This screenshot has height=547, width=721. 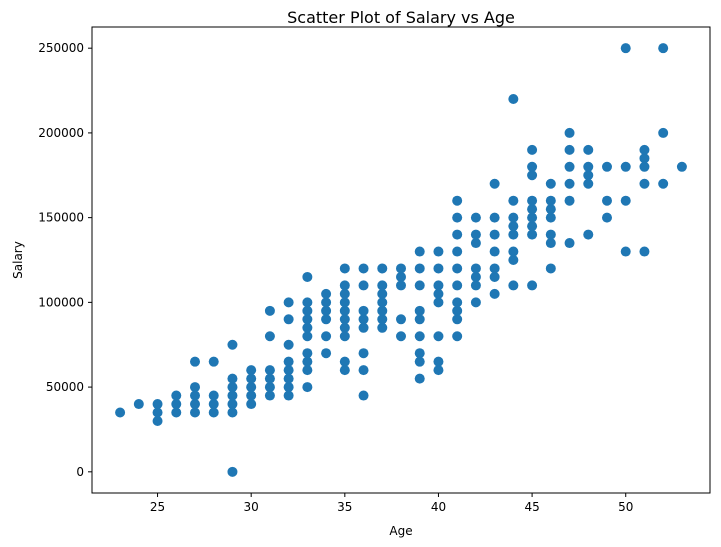 I want to click on x-tick-label: 25, so click(x=157, y=507).